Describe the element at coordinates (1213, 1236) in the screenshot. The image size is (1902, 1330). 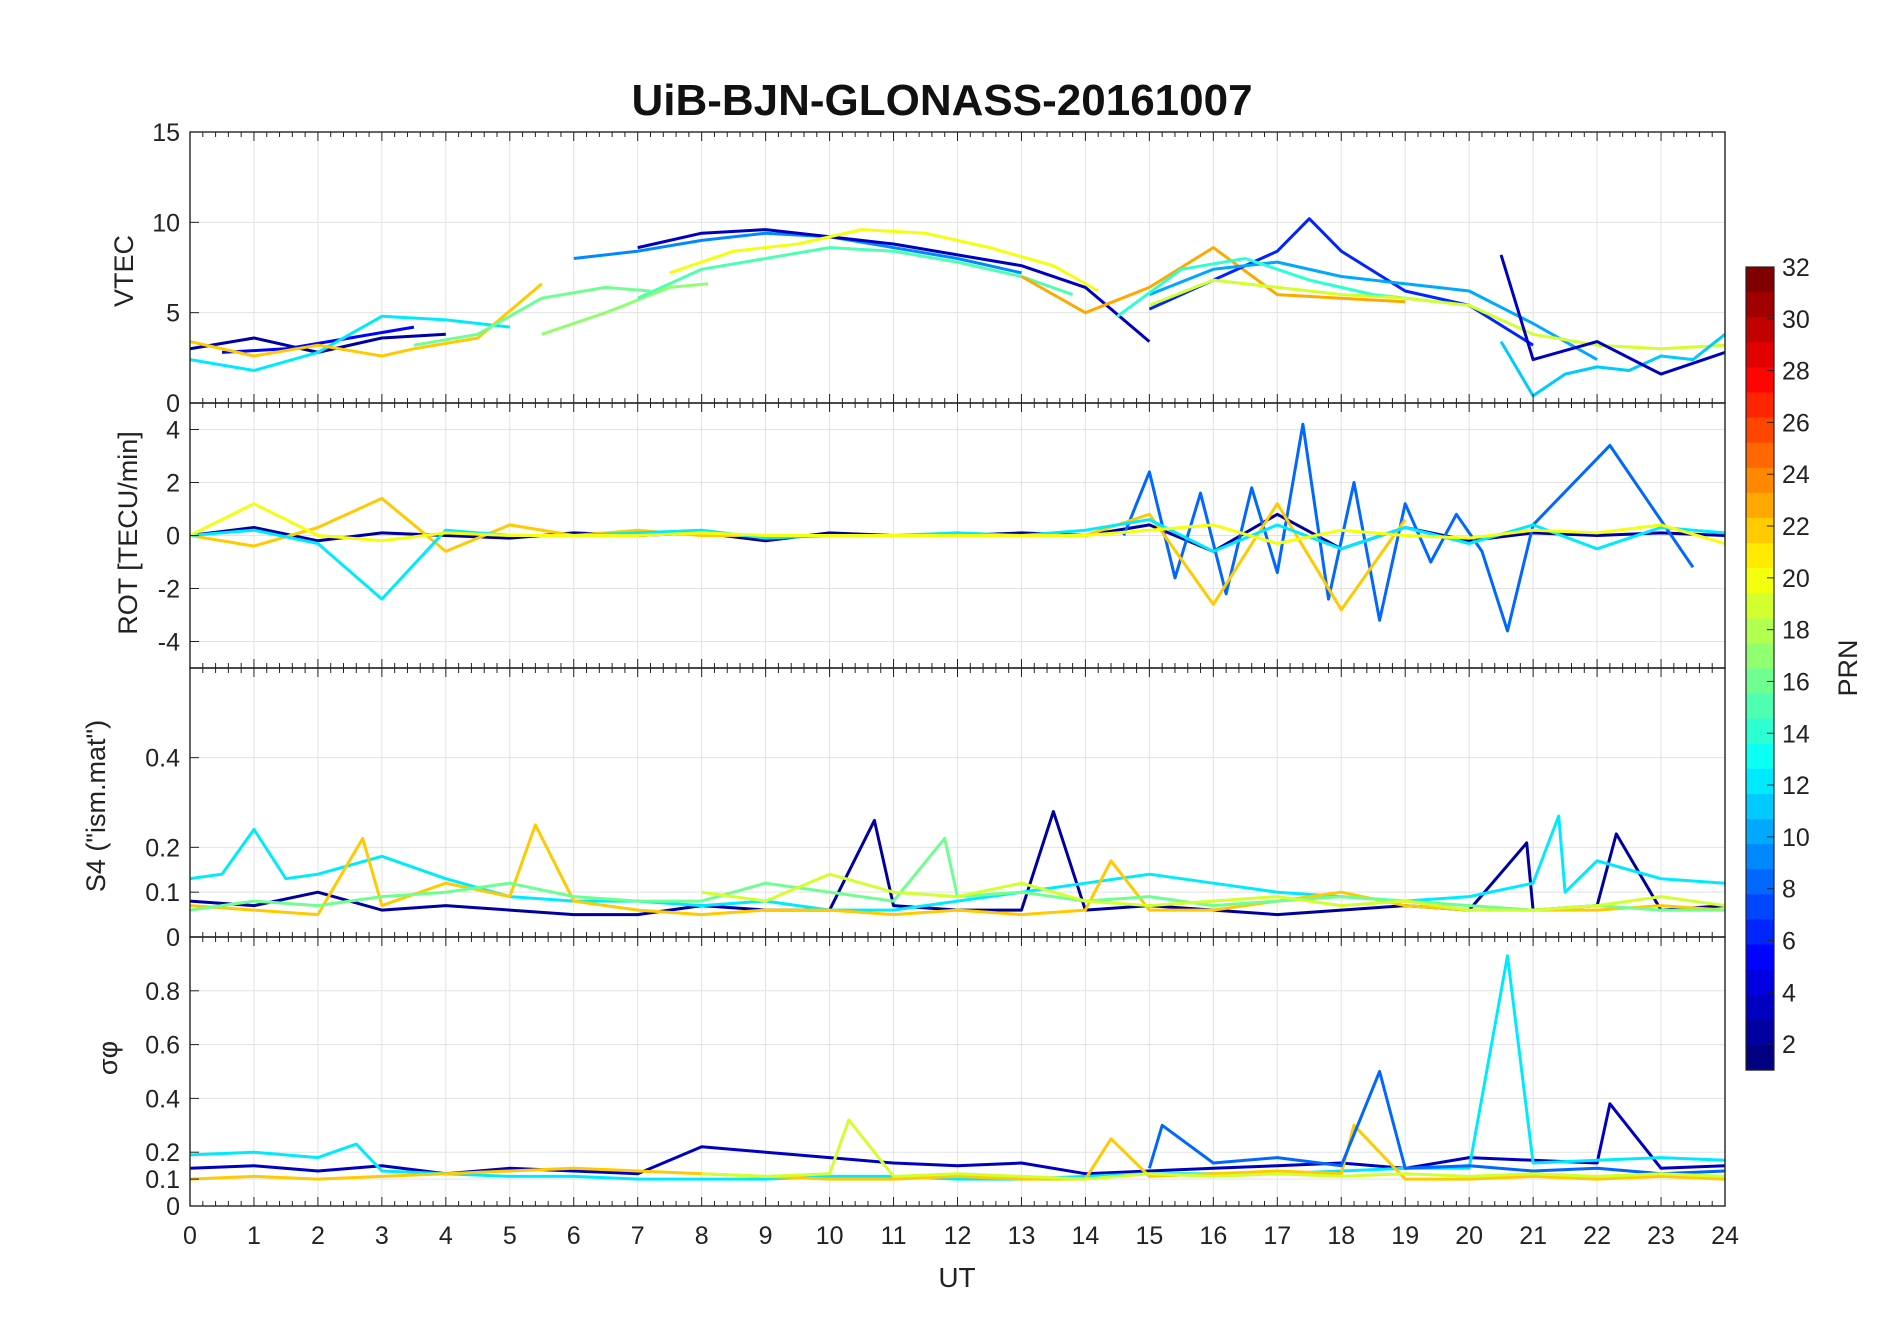
I see `x-tick-label: 16` at that location.